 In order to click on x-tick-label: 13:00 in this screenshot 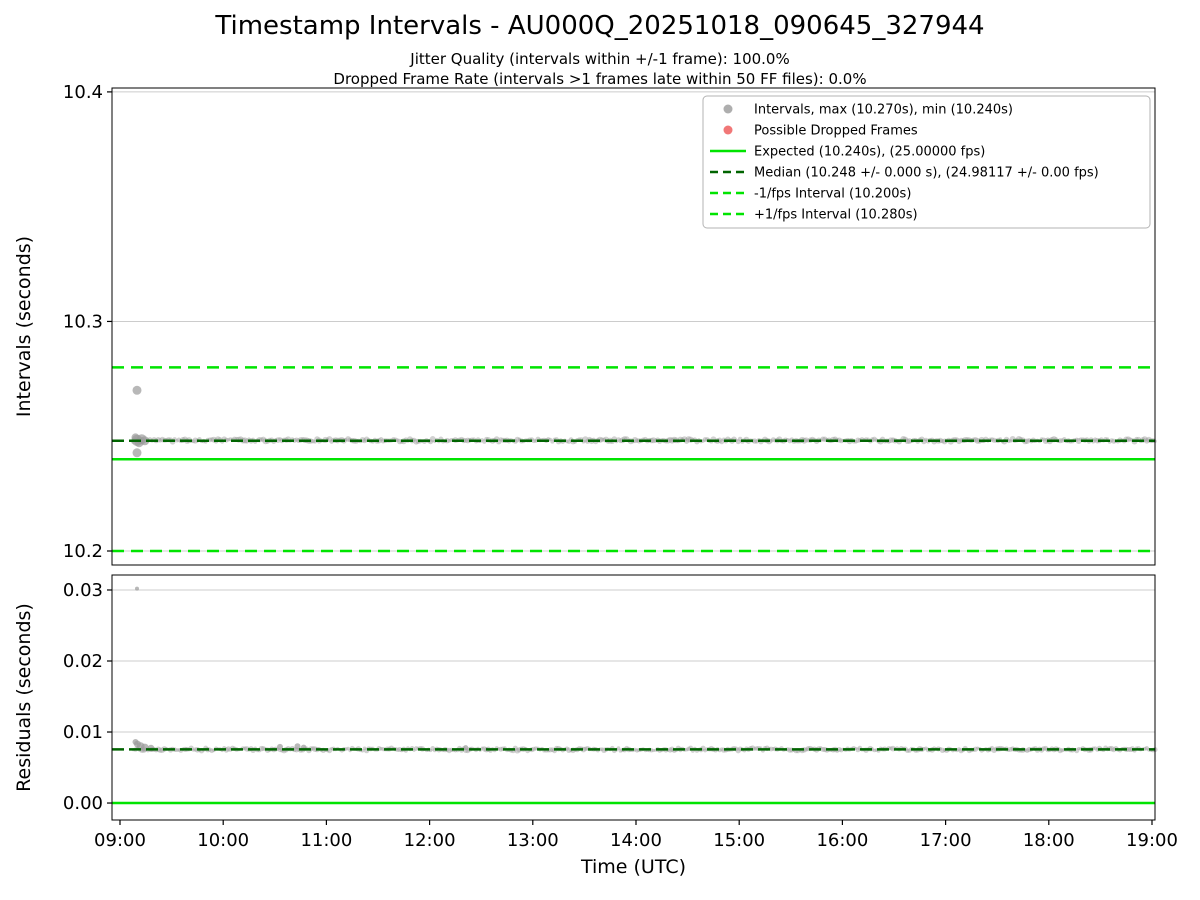, I will do `click(533, 840)`.